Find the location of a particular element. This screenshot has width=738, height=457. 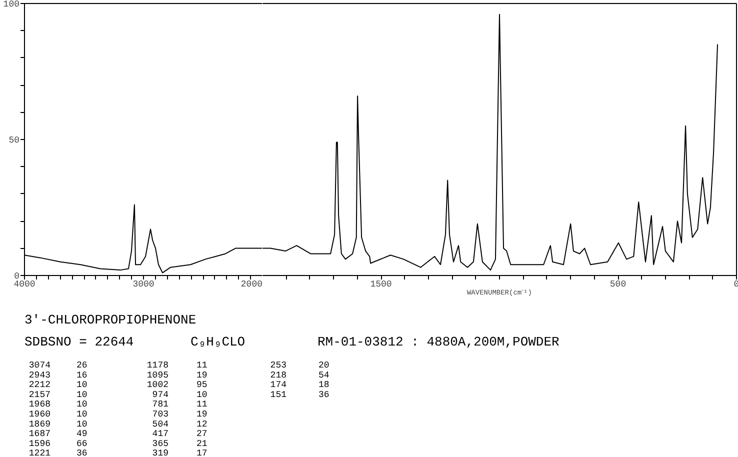

text: 417 27 is located at coordinates (180, 434).